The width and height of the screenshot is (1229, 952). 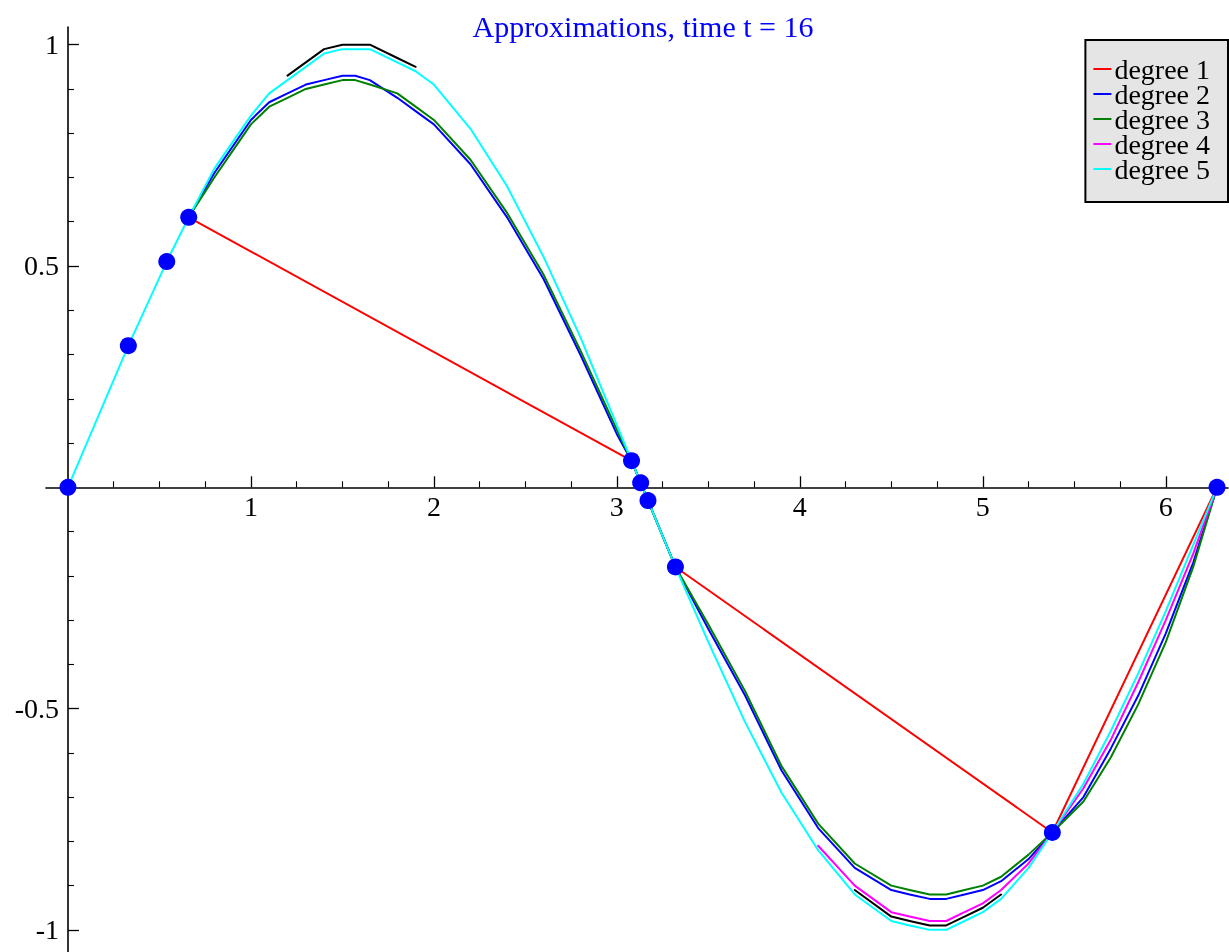 I want to click on x-tick-label: 4, so click(x=799, y=506).